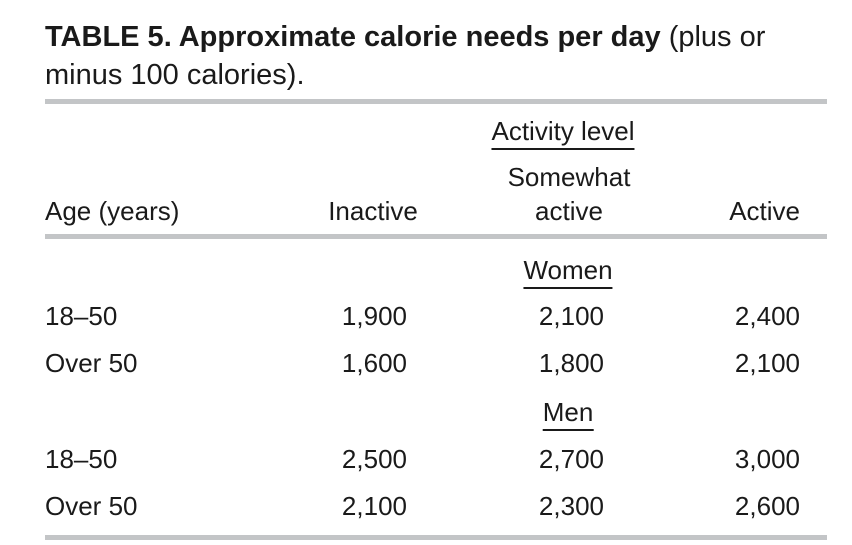  Describe the element at coordinates (374, 363) in the screenshot. I see `table-cell-inactive: 1,600` at that location.